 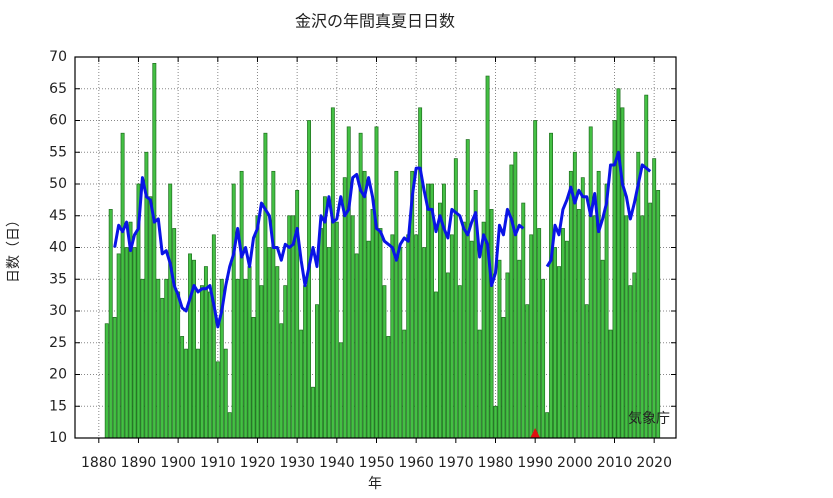 What do you see at coordinates (58, 406) in the screenshot?
I see `y-tick-label: 15` at bounding box center [58, 406].